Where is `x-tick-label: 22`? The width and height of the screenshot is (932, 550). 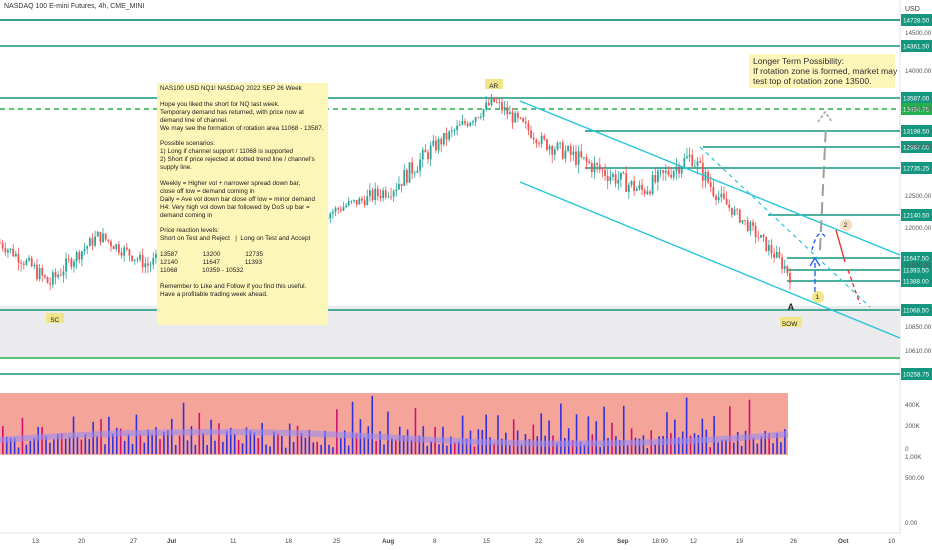 x-tick-label: 22 is located at coordinates (539, 541).